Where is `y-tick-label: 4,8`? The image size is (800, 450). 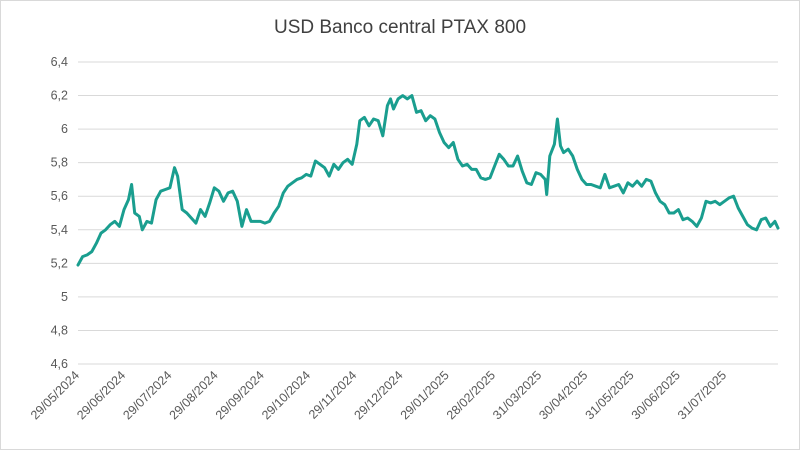 y-tick-label: 4,8 is located at coordinates (59, 330).